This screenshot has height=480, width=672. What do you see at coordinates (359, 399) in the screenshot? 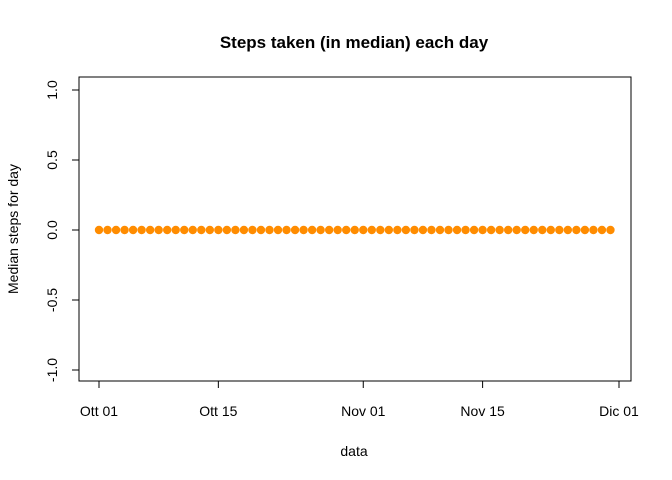
I see `x-axis: Ott 01 Ott 15 Nov 01 Nov 15 Dic 01` at bounding box center [359, 399].